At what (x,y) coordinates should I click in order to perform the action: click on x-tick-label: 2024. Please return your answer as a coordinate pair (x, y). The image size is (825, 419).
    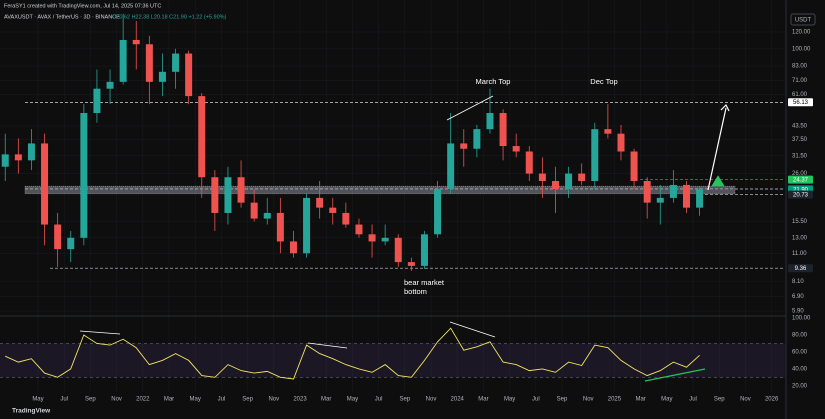
    Looking at the image, I should click on (458, 400).